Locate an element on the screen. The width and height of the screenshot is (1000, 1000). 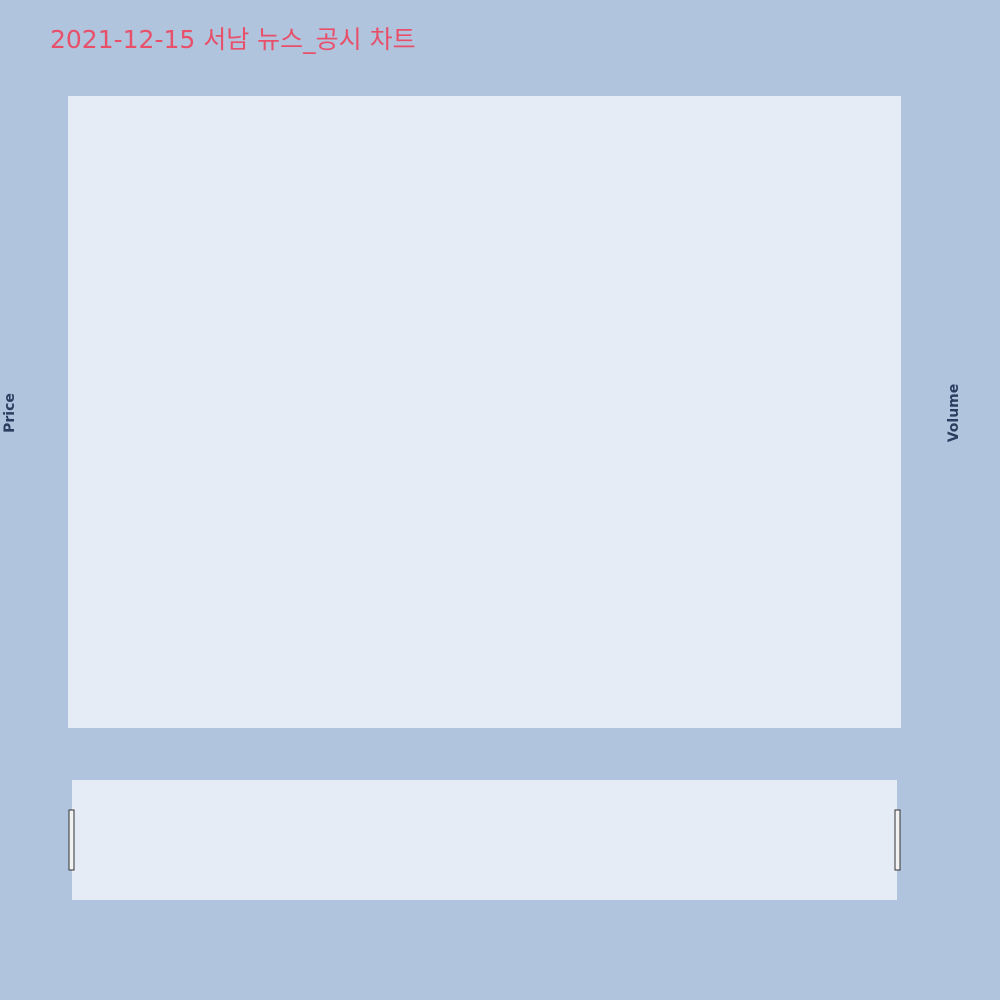
y-axis-title: Price is located at coordinates (10, 413).